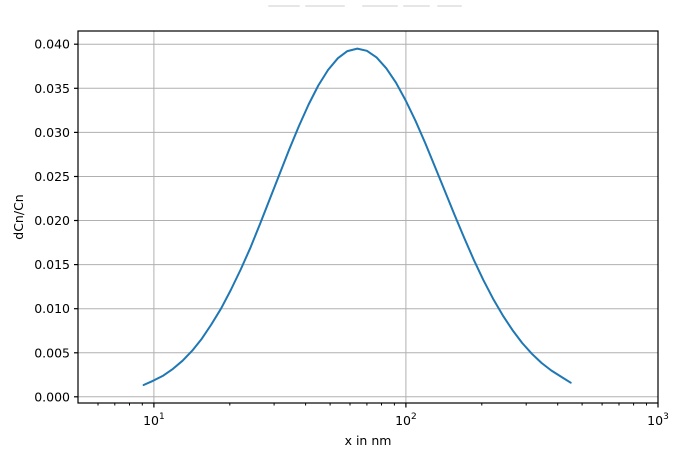  I want to click on y-tick-label: 0.040, so click(52, 44).